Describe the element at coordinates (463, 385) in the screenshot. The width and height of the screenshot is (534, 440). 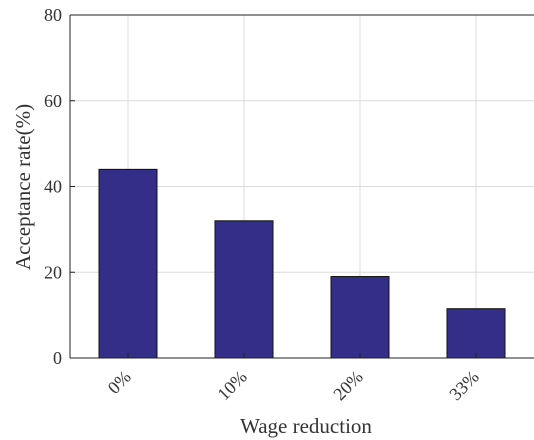
I see `x-tick-label: 33%` at that location.